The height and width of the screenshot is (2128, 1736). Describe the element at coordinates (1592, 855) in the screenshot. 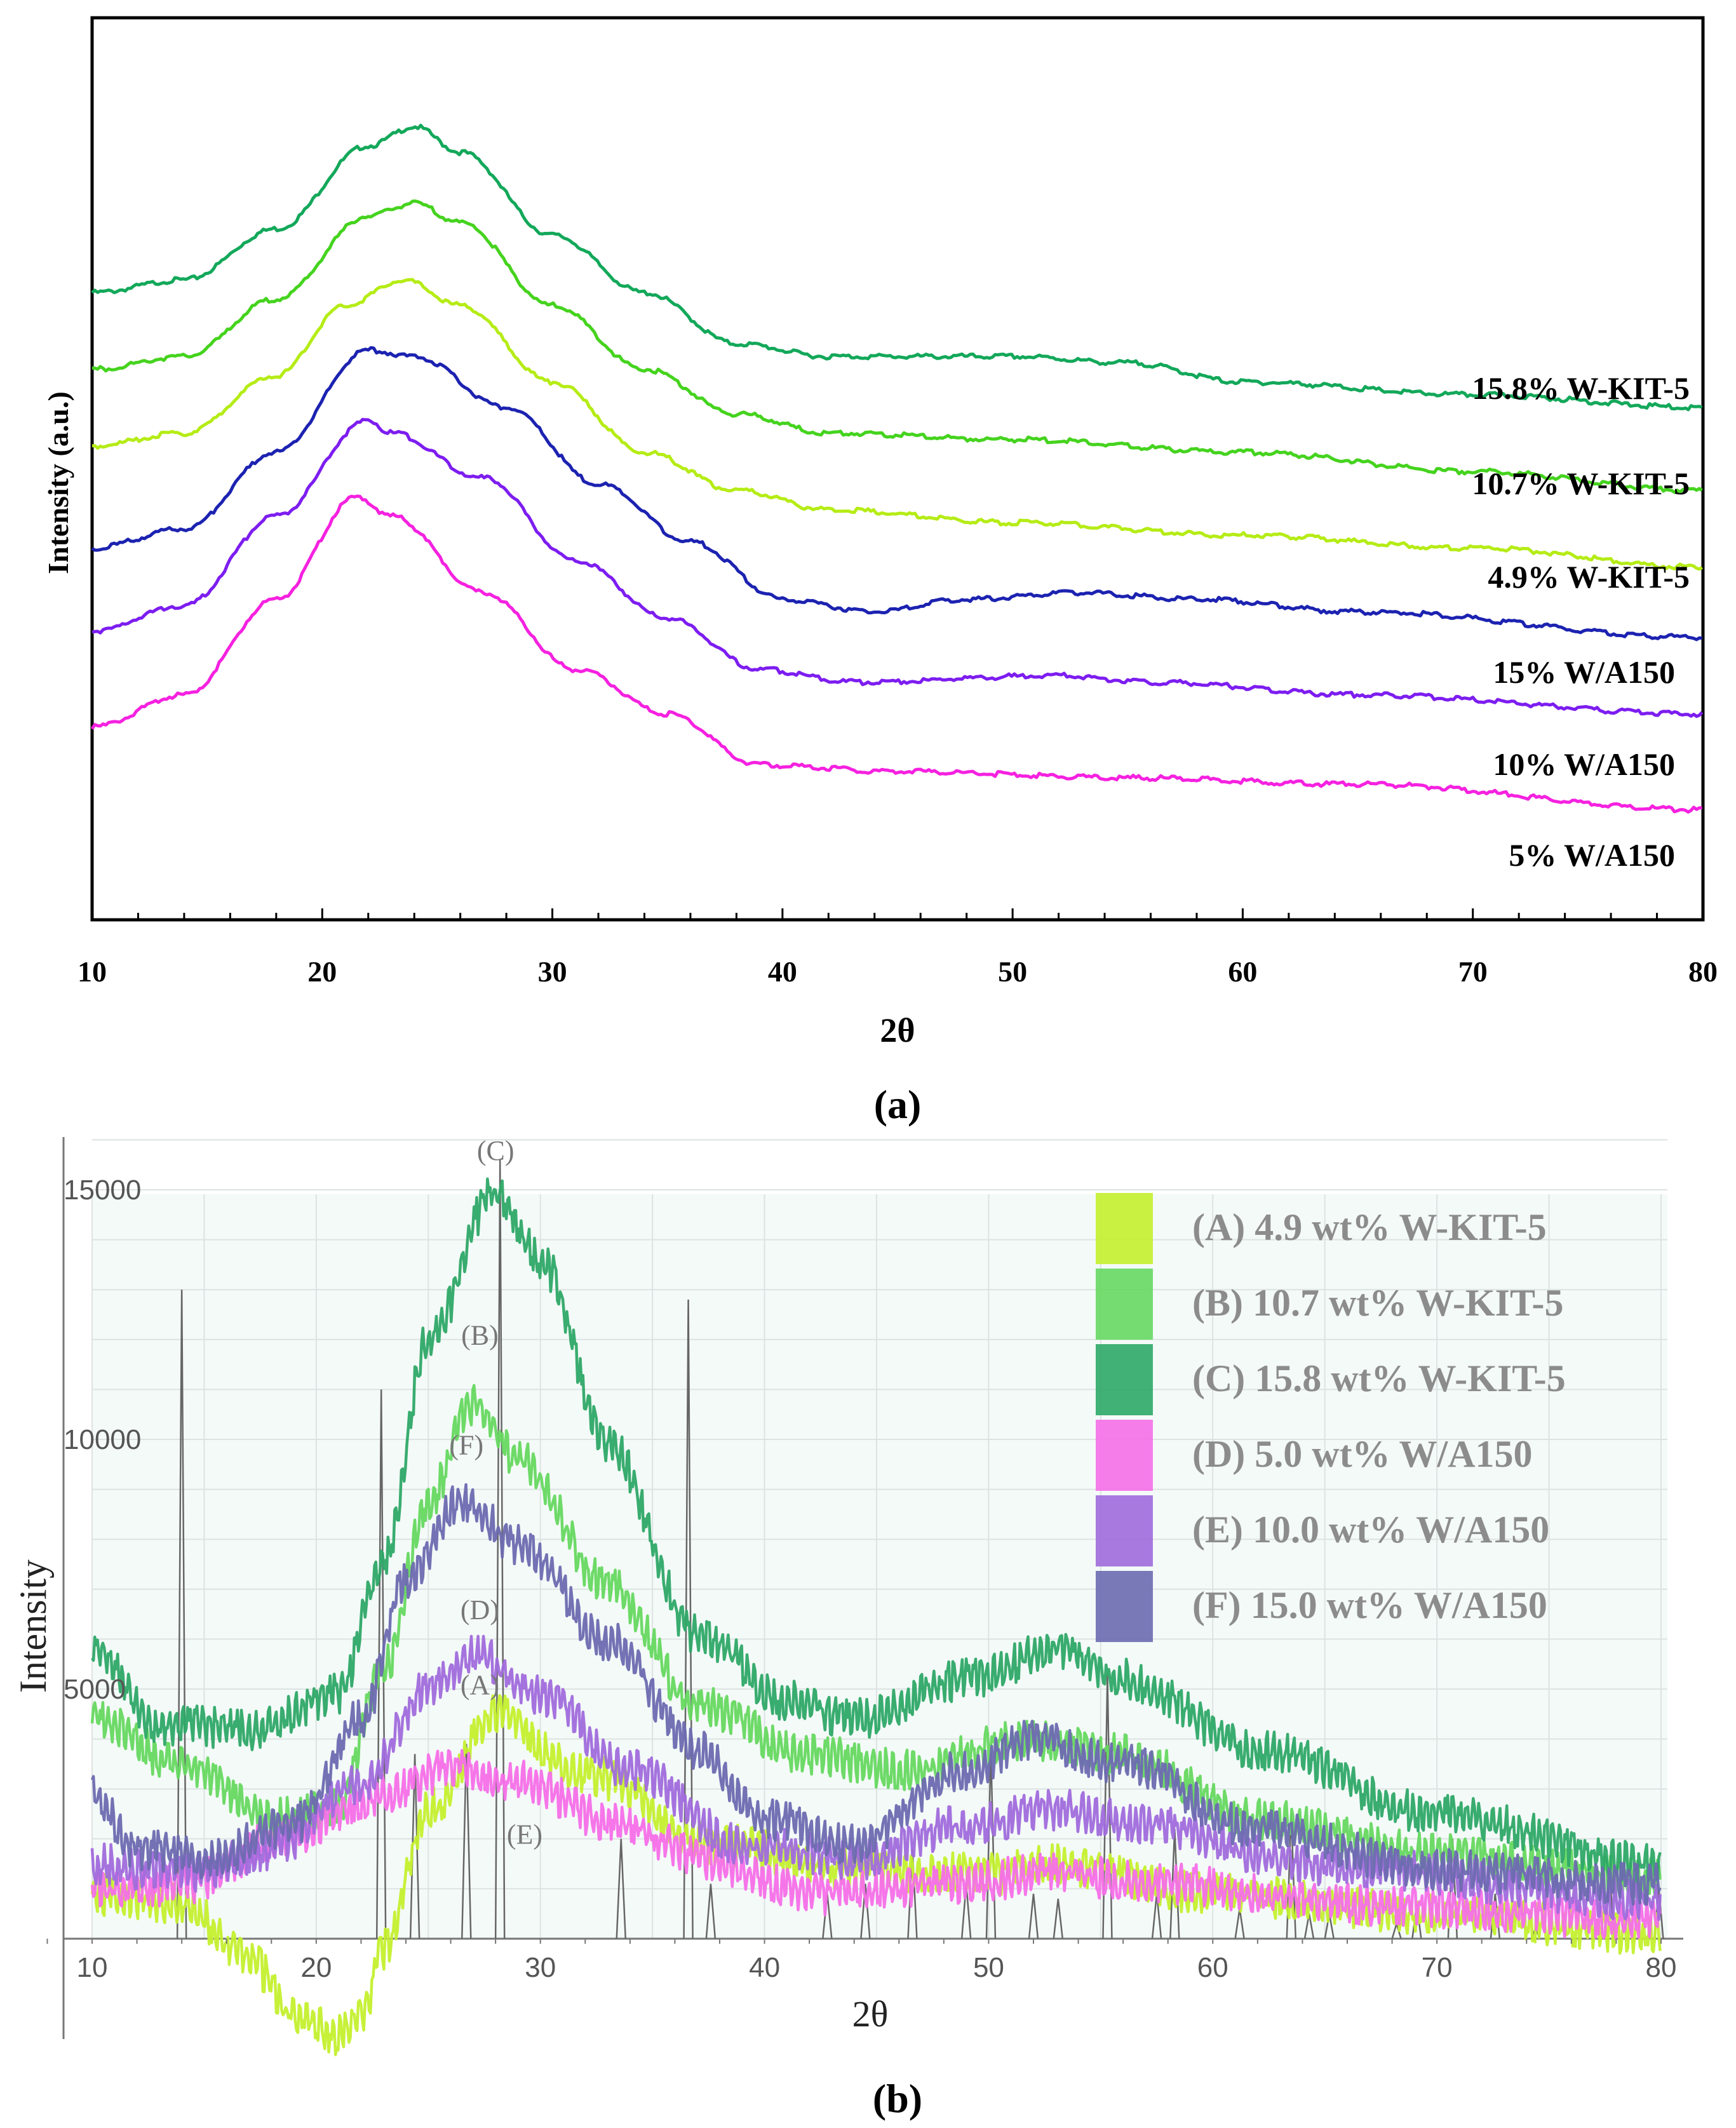

I see `panel-a-series-label: 5% W/A150` at that location.